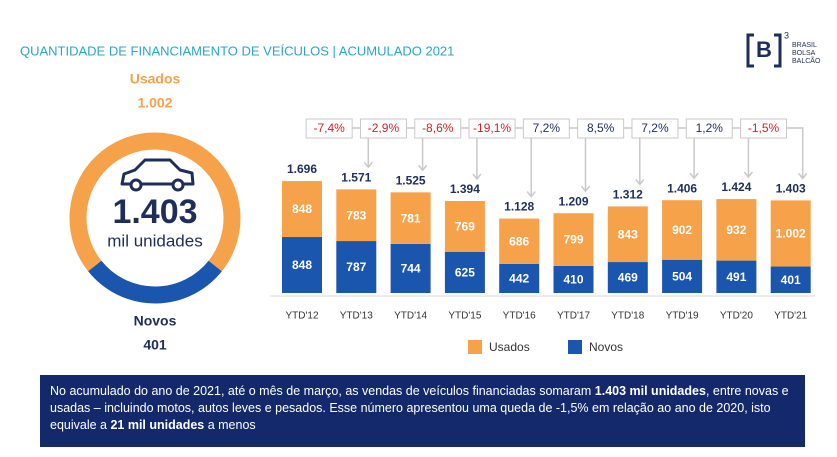 Image resolution: width=837 pixels, height=457 pixels. Describe the element at coordinates (356, 177) in the screenshot. I see `total-label: 1.571` at that location.